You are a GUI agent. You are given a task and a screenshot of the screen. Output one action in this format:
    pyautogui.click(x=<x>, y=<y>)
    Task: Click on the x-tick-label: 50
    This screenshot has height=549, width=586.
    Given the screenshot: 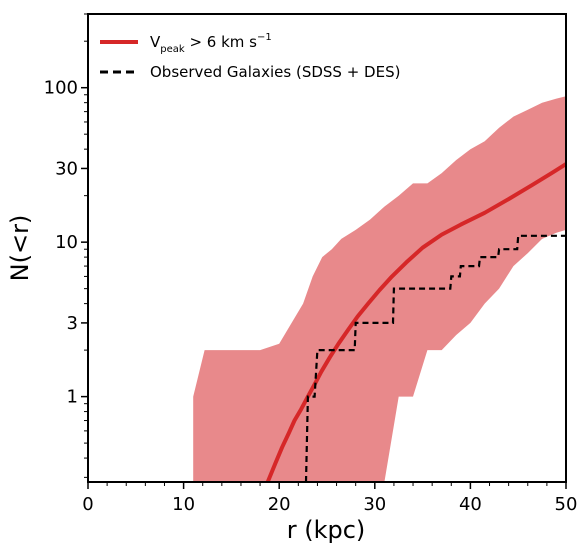 What is the action you would take?
    pyautogui.click(x=566, y=504)
    